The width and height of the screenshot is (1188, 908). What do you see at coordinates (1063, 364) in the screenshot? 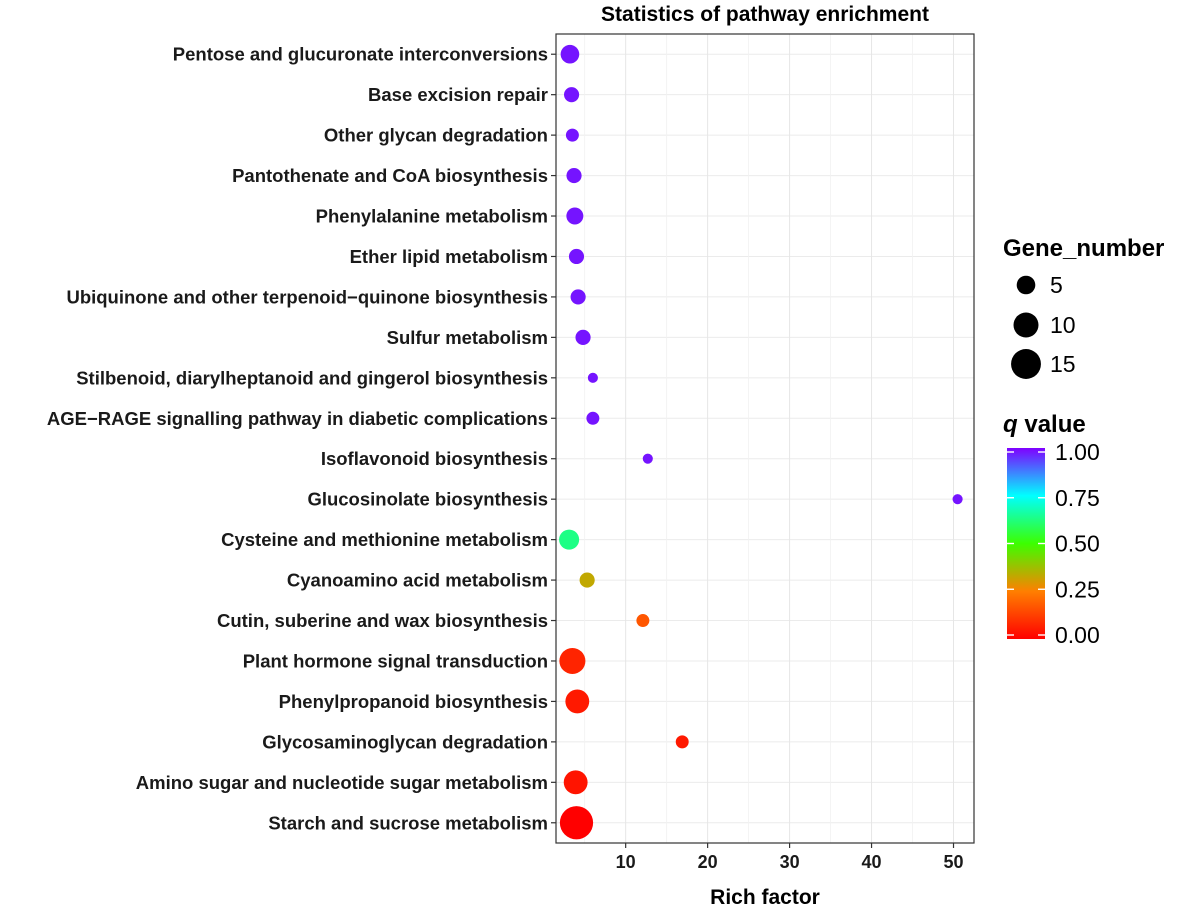
I see `gene-number-legend-label: 15` at bounding box center [1063, 364].